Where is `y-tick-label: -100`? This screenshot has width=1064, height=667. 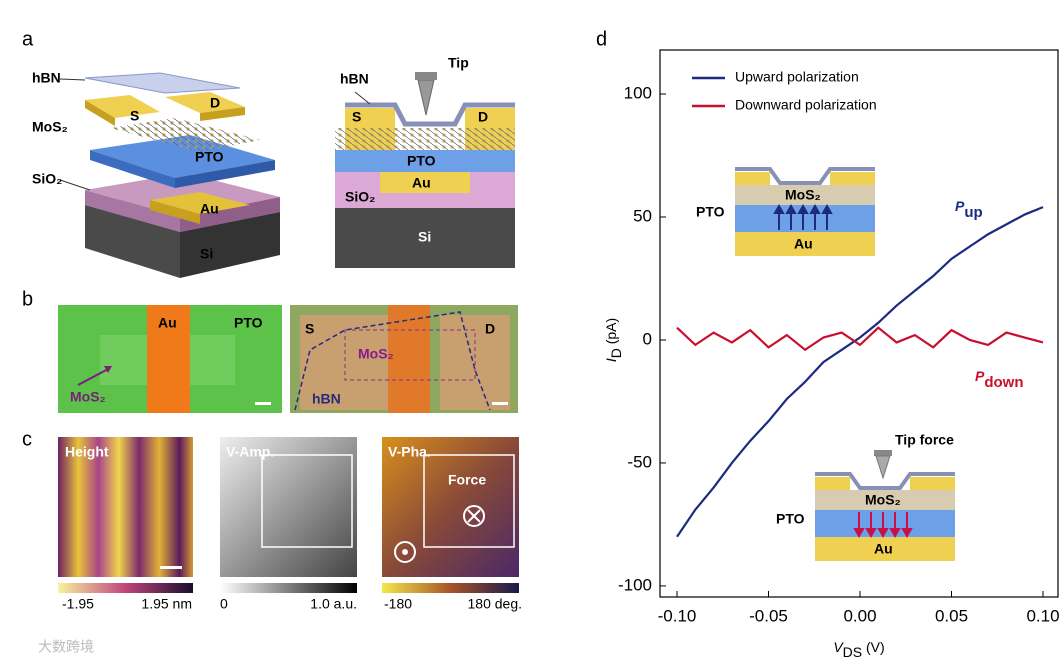
y-tick-label: -100 is located at coordinates (635, 584).